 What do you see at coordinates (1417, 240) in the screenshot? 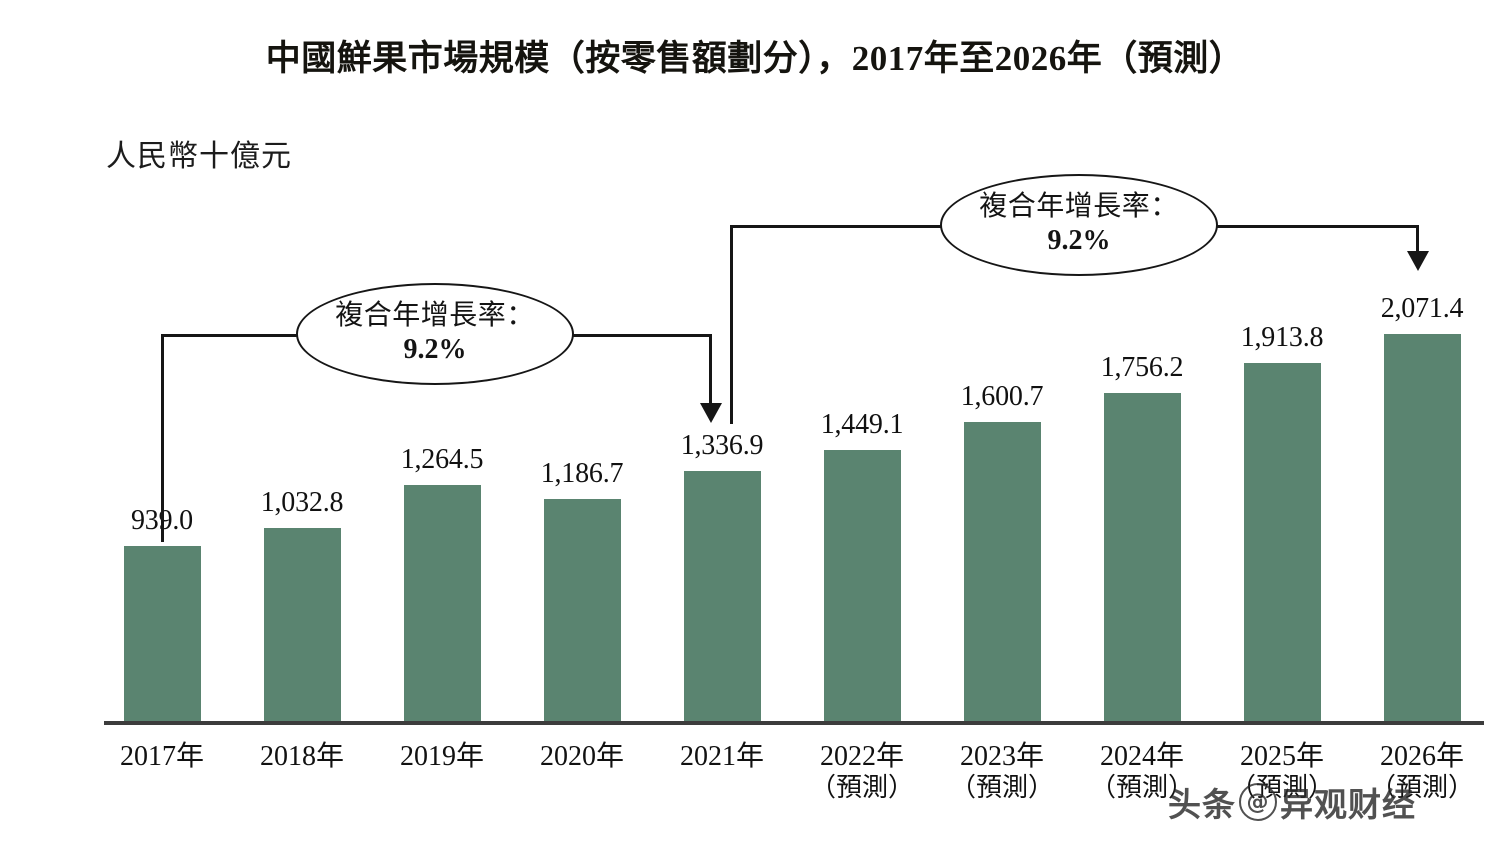
I see `cagr-2-right-stem` at bounding box center [1417, 240].